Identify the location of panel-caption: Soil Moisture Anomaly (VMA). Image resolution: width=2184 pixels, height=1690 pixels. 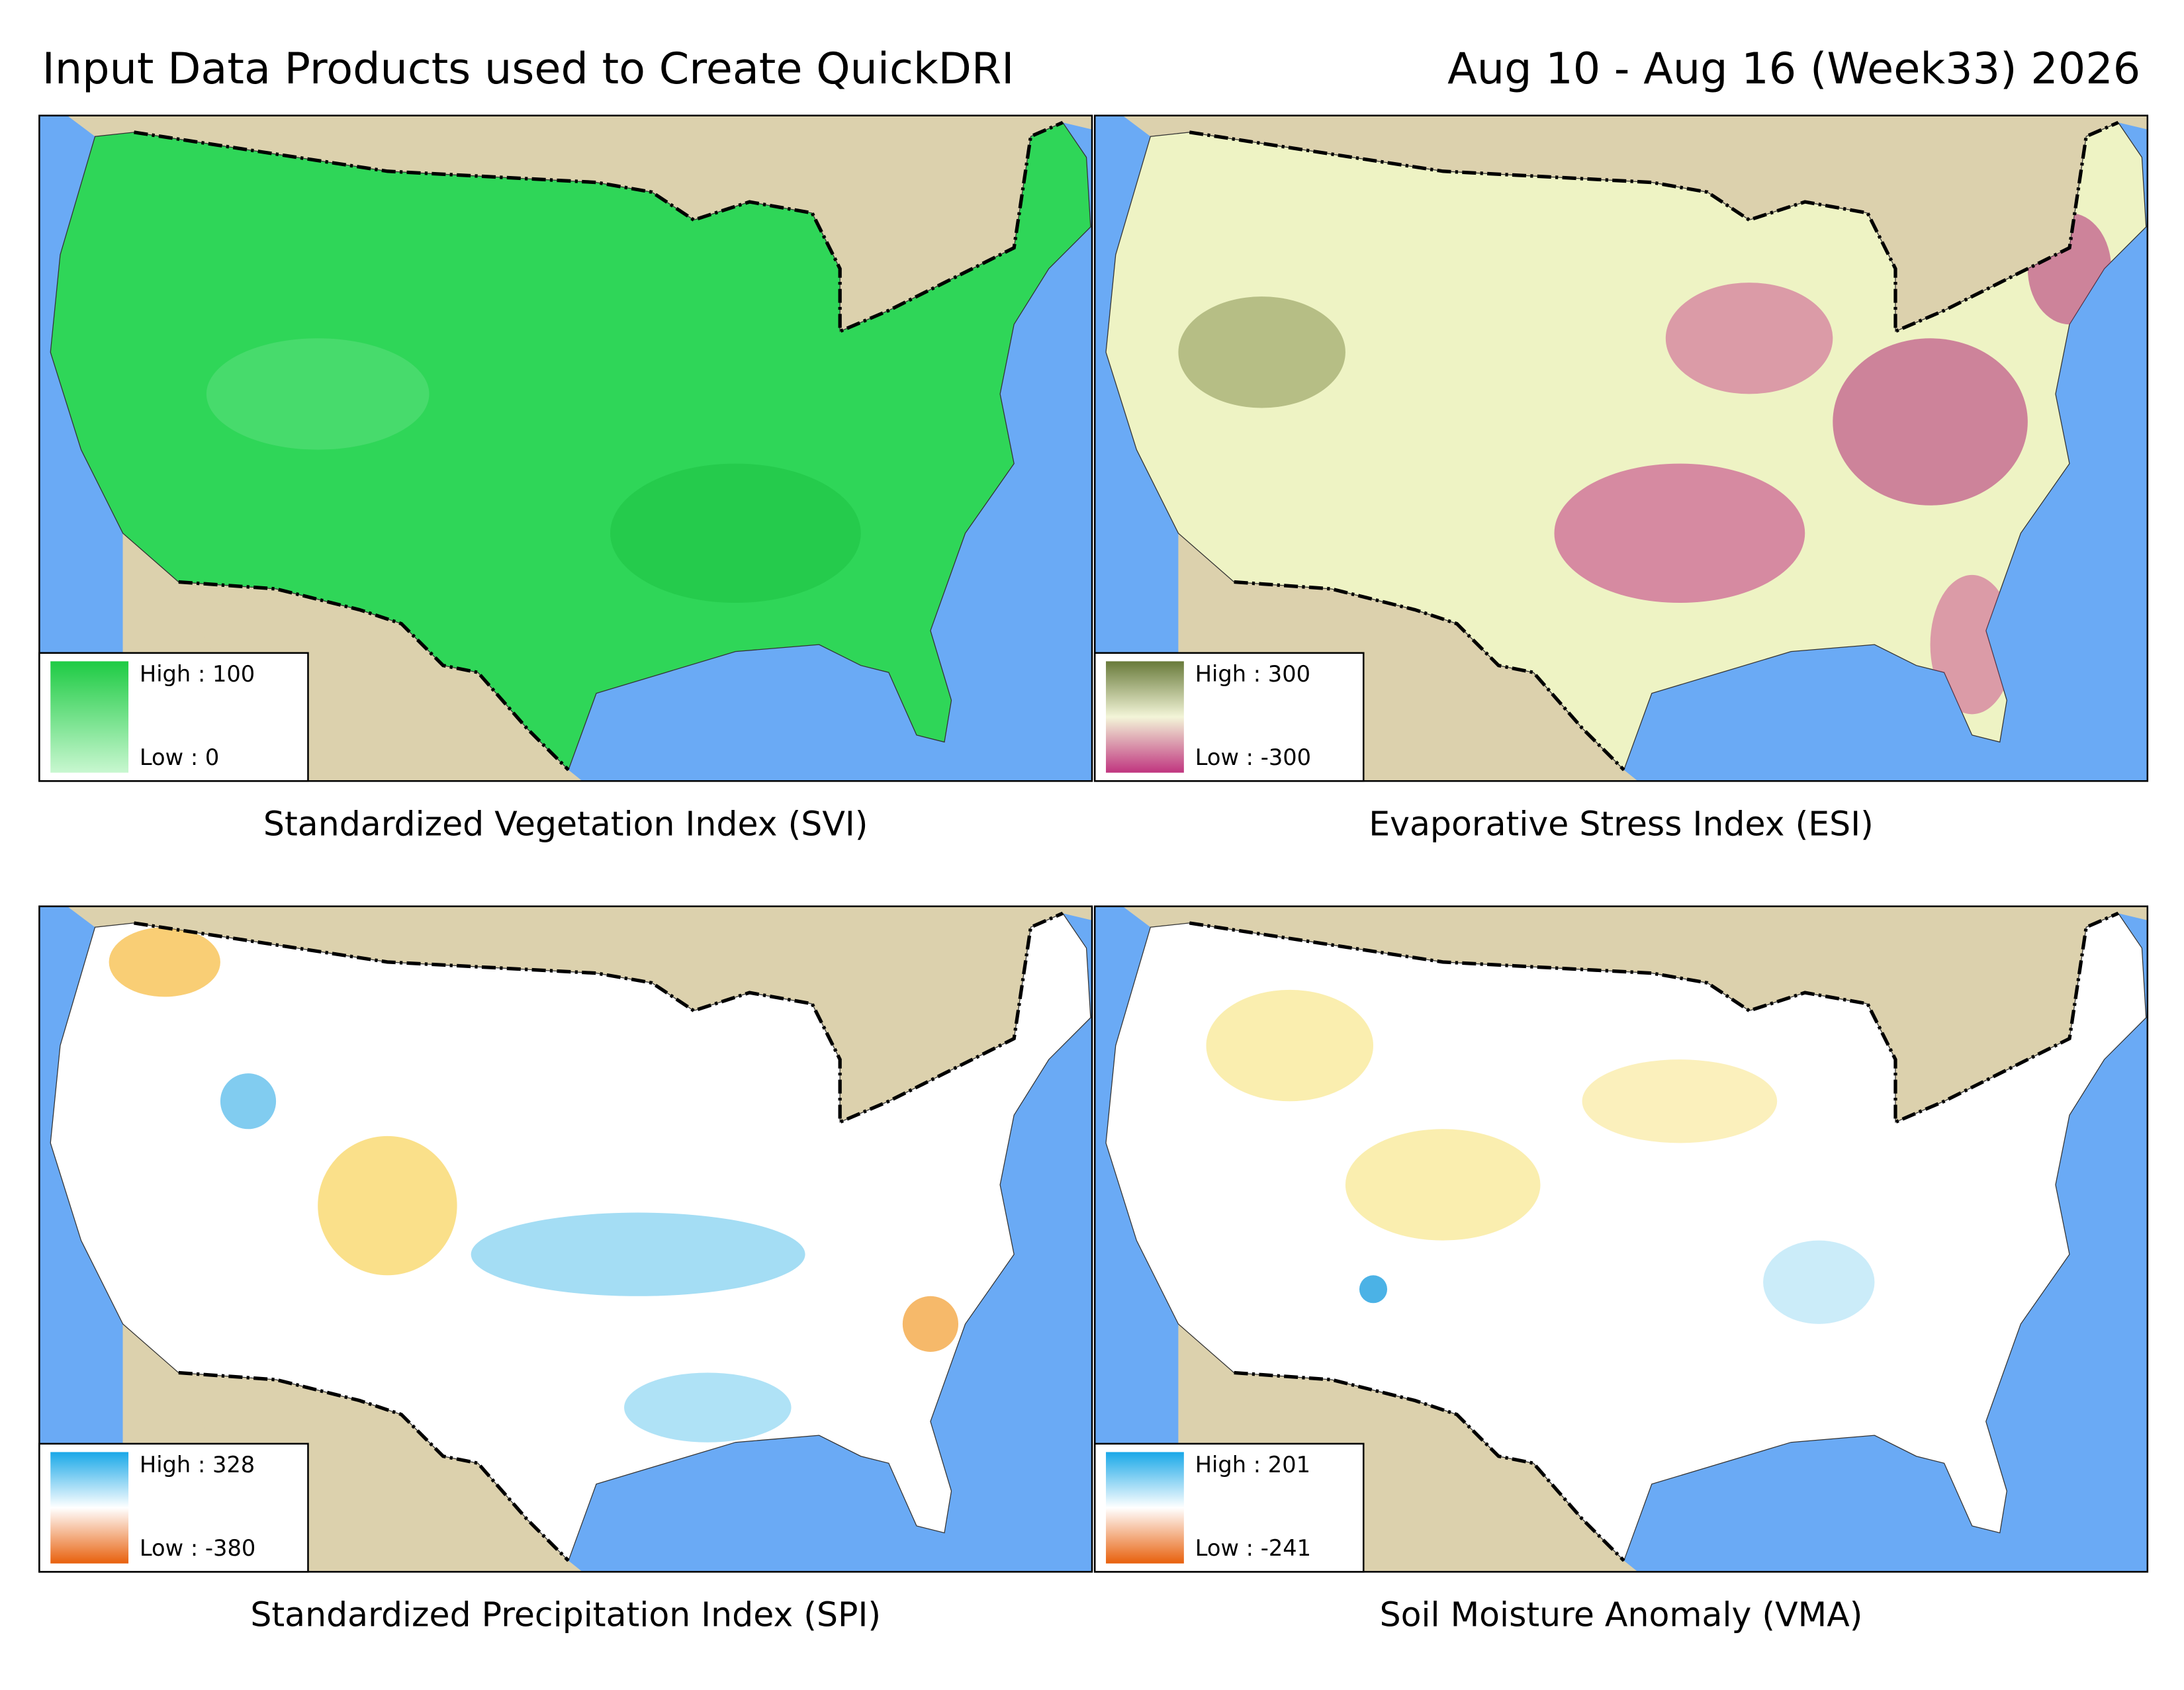
(1621, 1614).